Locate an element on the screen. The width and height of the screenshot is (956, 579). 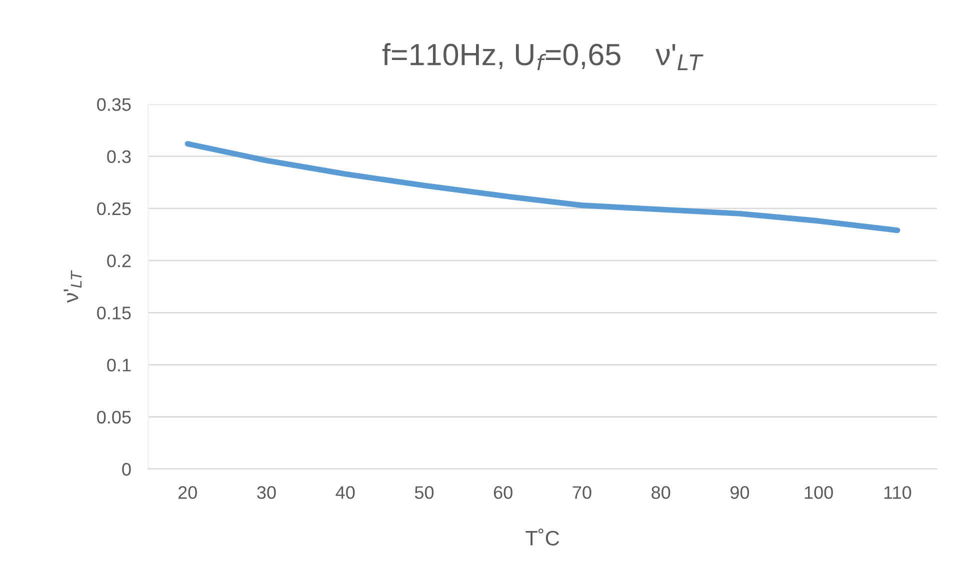
x-tick-label: 110 is located at coordinates (898, 492).